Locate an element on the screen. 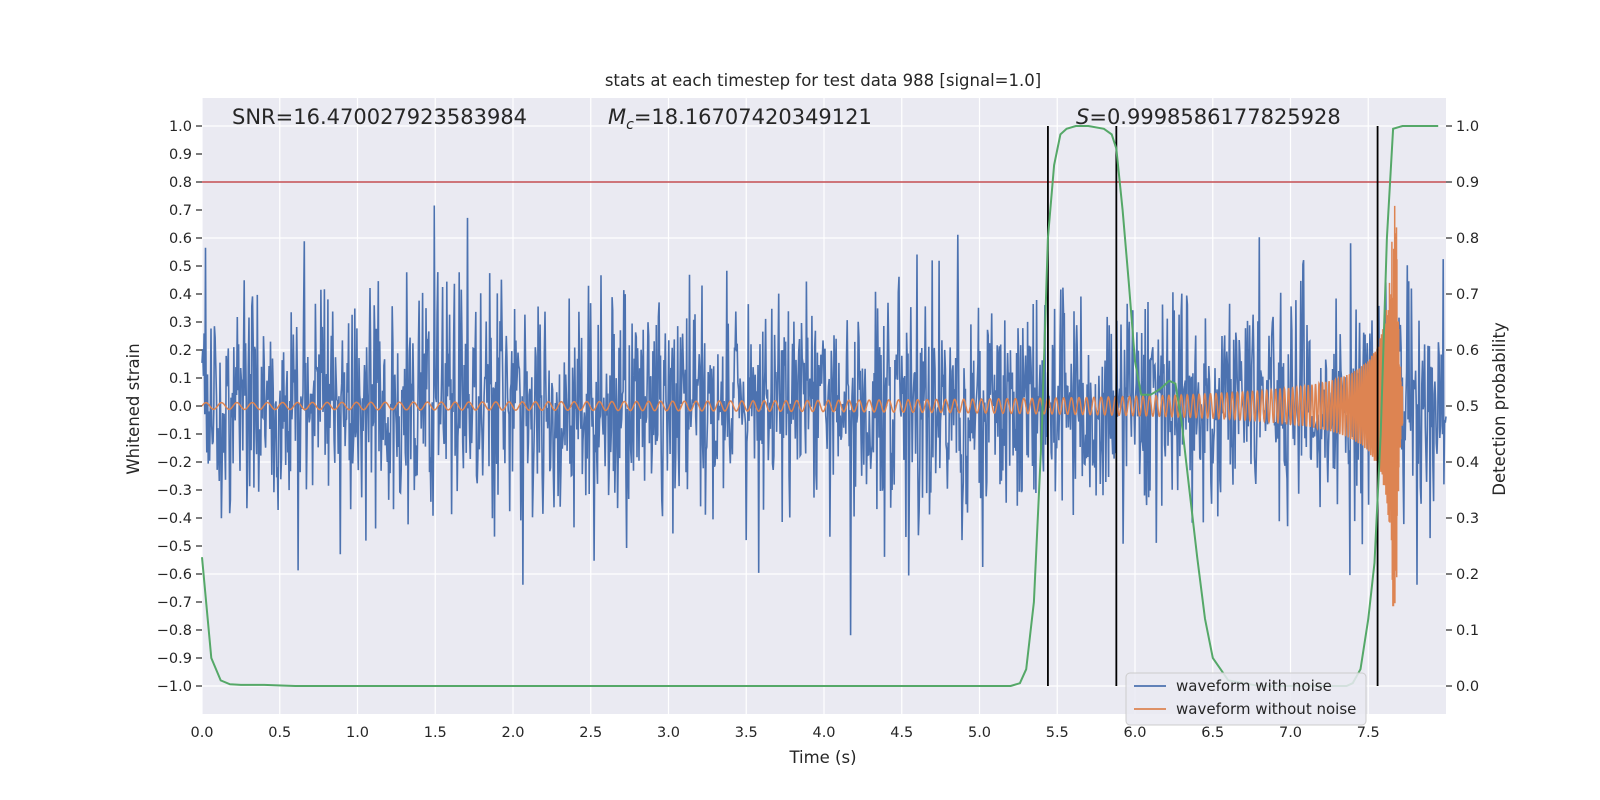 The height and width of the screenshot is (800, 1600). y-tick-label: 0.6 is located at coordinates (180, 239).